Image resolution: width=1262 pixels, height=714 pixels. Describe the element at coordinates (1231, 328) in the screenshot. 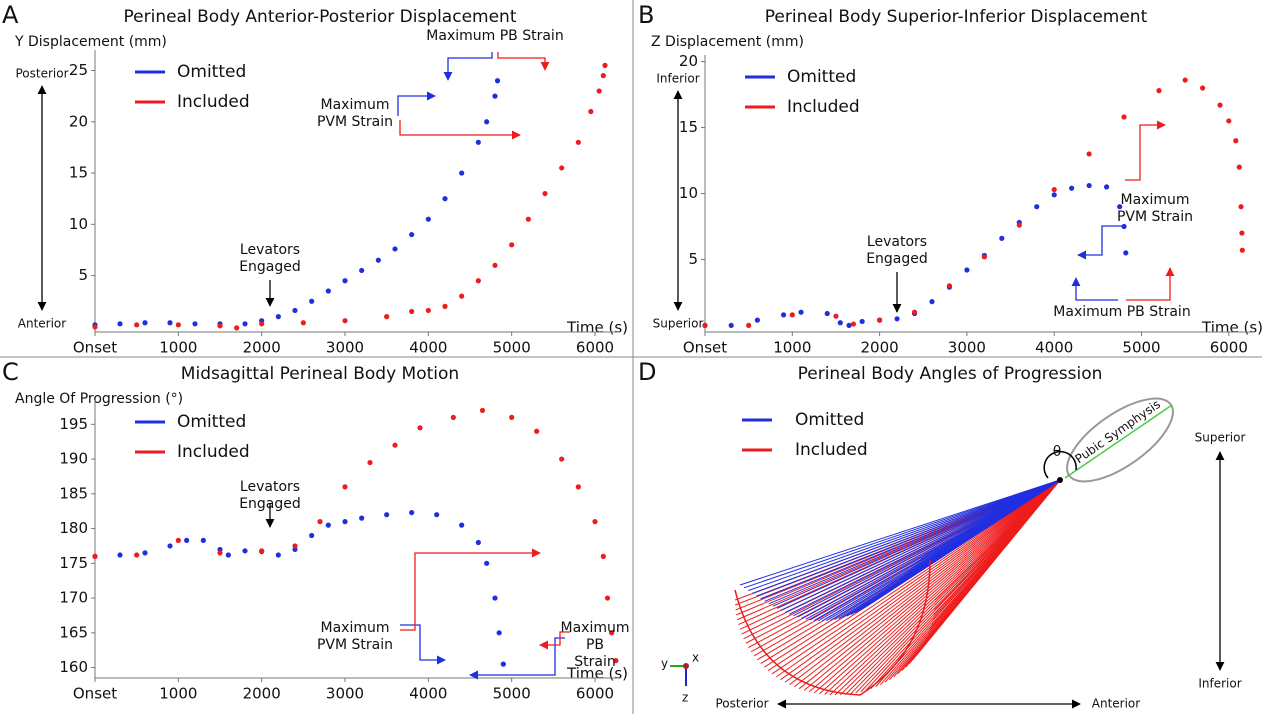

I see `x-axis-label: Time (s)` at that location.